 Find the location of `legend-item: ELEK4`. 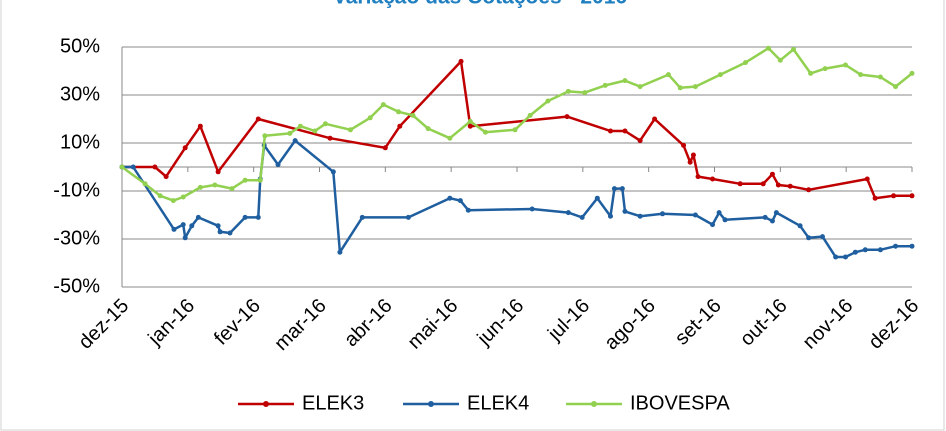

legend-item: ELEK4 is located at coordinates (466, 403).